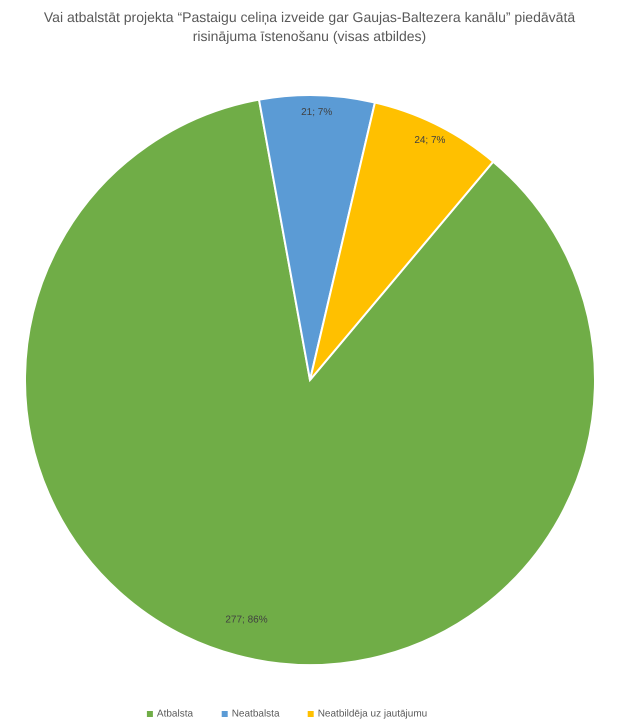 This screenshot has height=728, width=619. What do you see at coordinates (316, 112) in the screenshot?
I see `data-label: 21; 7%` at bounding box center [316, 112].